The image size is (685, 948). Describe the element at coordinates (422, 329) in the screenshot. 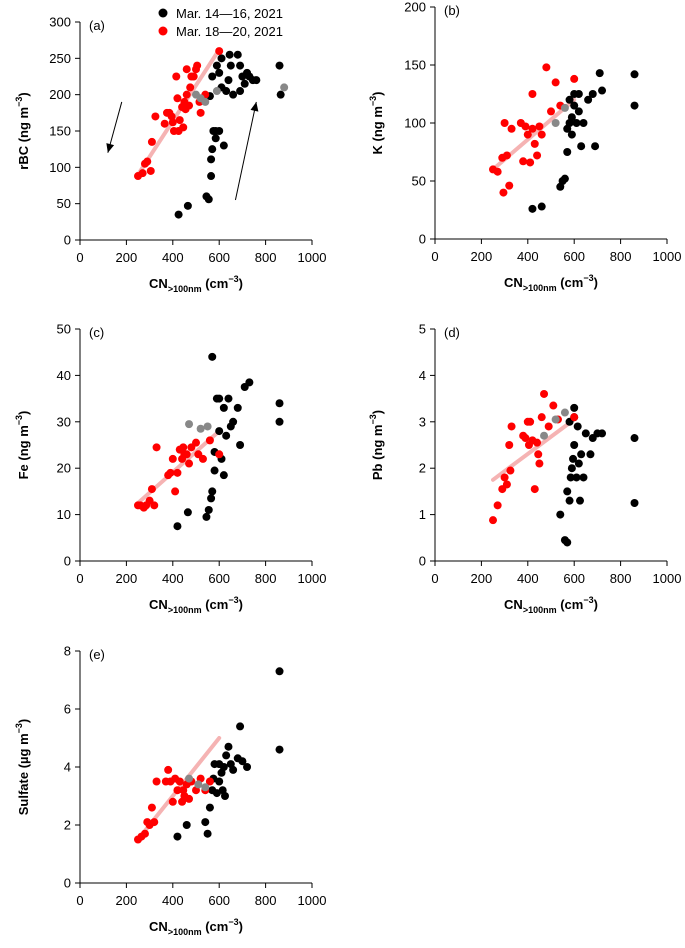

I see `y-tick-label: 5` at that location.